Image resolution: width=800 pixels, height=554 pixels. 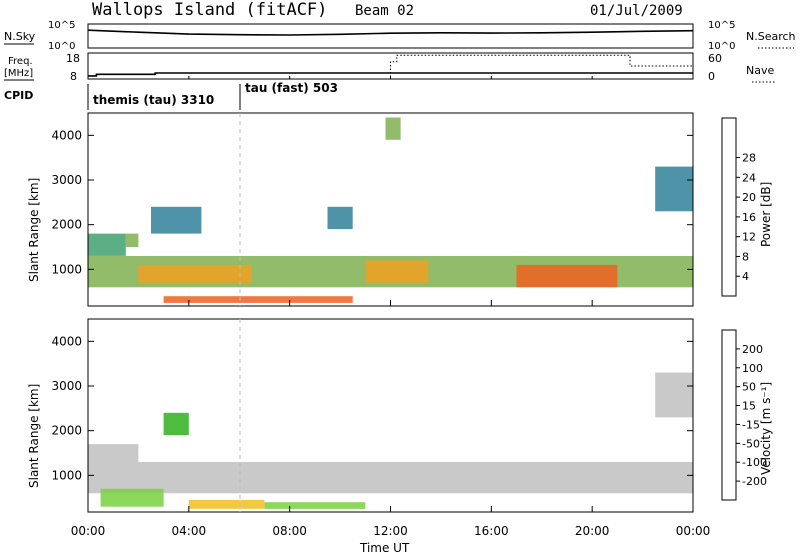 What do you see at coordinates (636, 11) in the screenshot?
I see `date-label: 01/Jul/2009` at bounding box center [636, 11].